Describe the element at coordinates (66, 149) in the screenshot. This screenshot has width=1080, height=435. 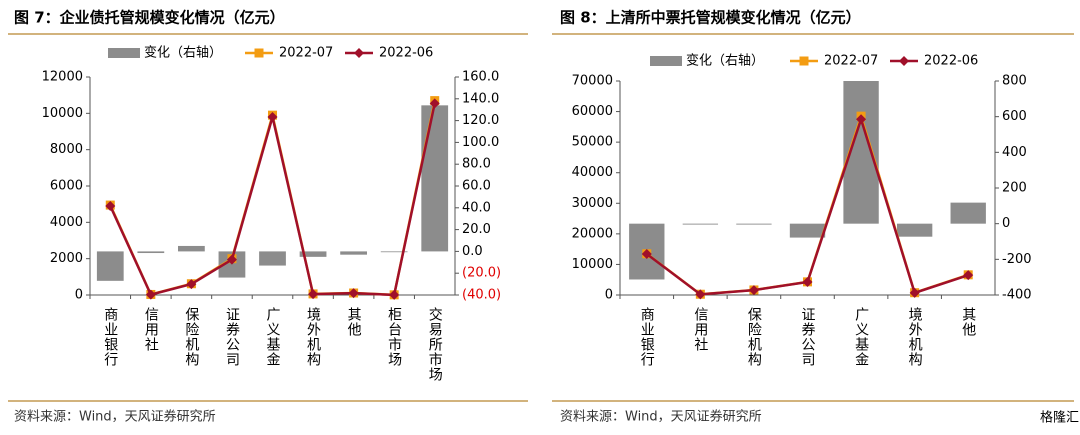
I see `y-tick-label: 8000` at that location.